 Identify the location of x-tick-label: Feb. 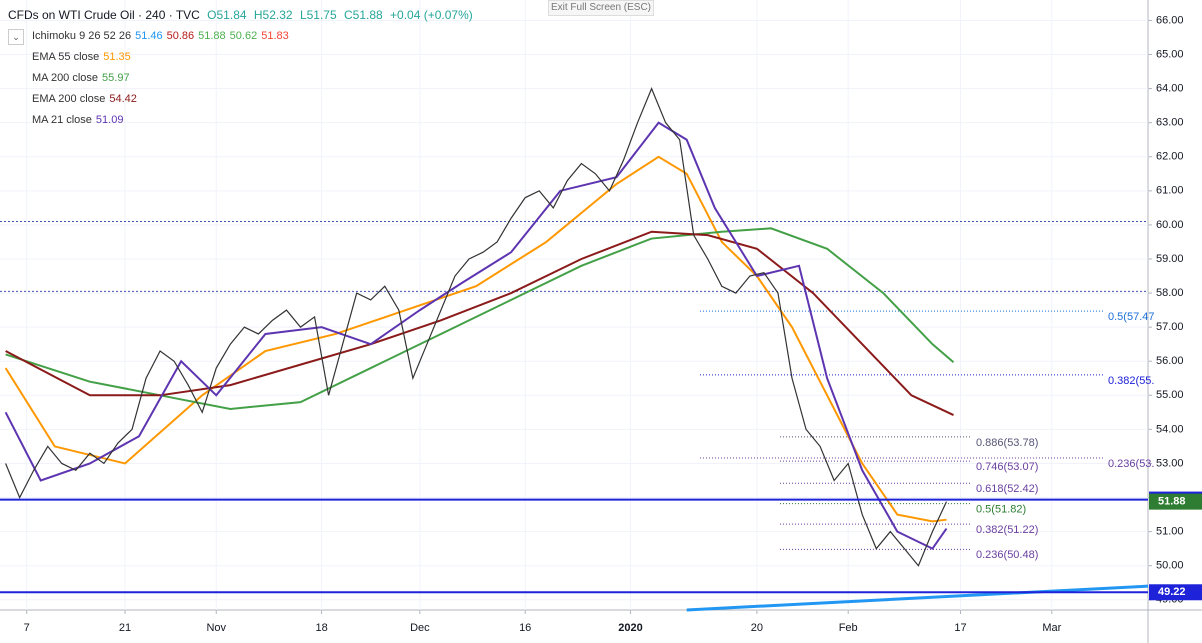
(848, 628).